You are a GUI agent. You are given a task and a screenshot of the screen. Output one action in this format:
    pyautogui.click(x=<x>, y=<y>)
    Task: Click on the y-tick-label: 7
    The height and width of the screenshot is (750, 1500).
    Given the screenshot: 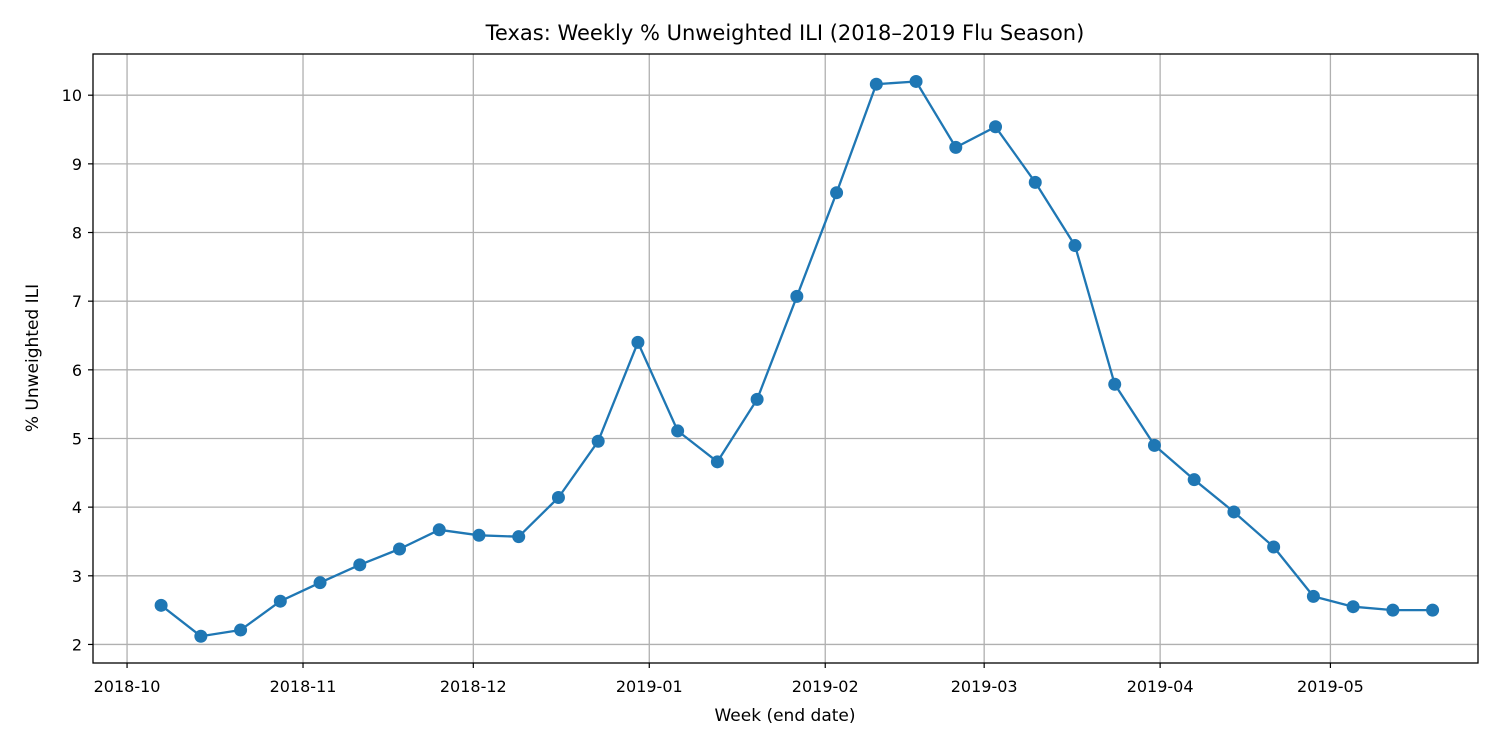 What is the action you would take?
    pyautogui.click(x=77, y=301)
    